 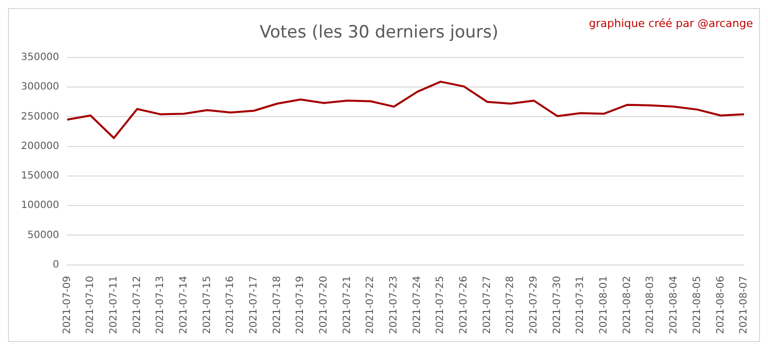 What do you see at coordinates (43, 235) in the screenshot?
I see `y-tick-label: 50000` at bounding box center [43, 235].